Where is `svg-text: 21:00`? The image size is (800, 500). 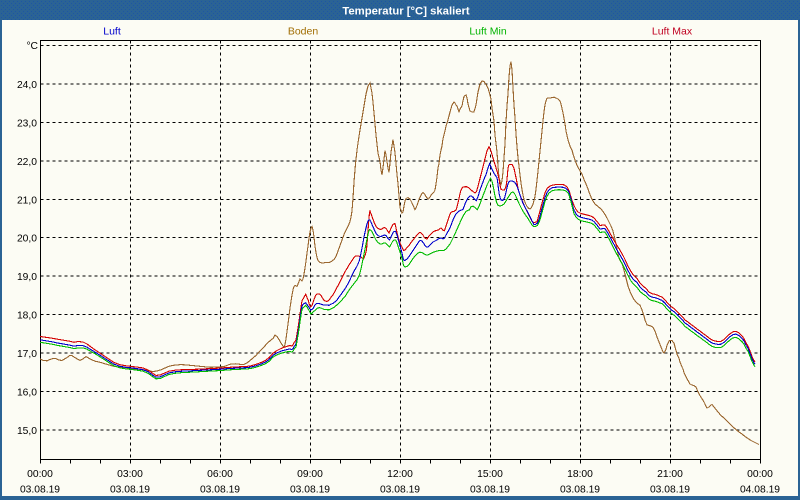
svg-text: 21:00 is located at coordinates (670, 474).